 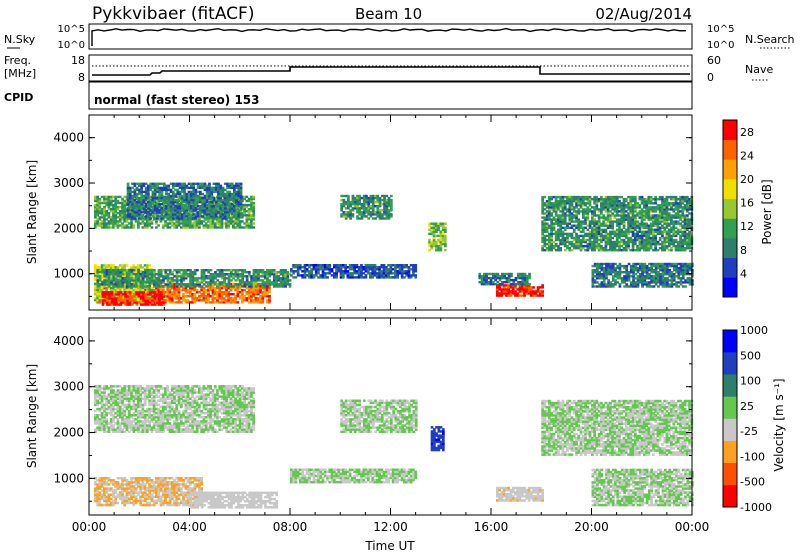 I want to click on freq-panel: Freq. [MHz] 18 8 60 0 Nave, so click(x=388, y=69).